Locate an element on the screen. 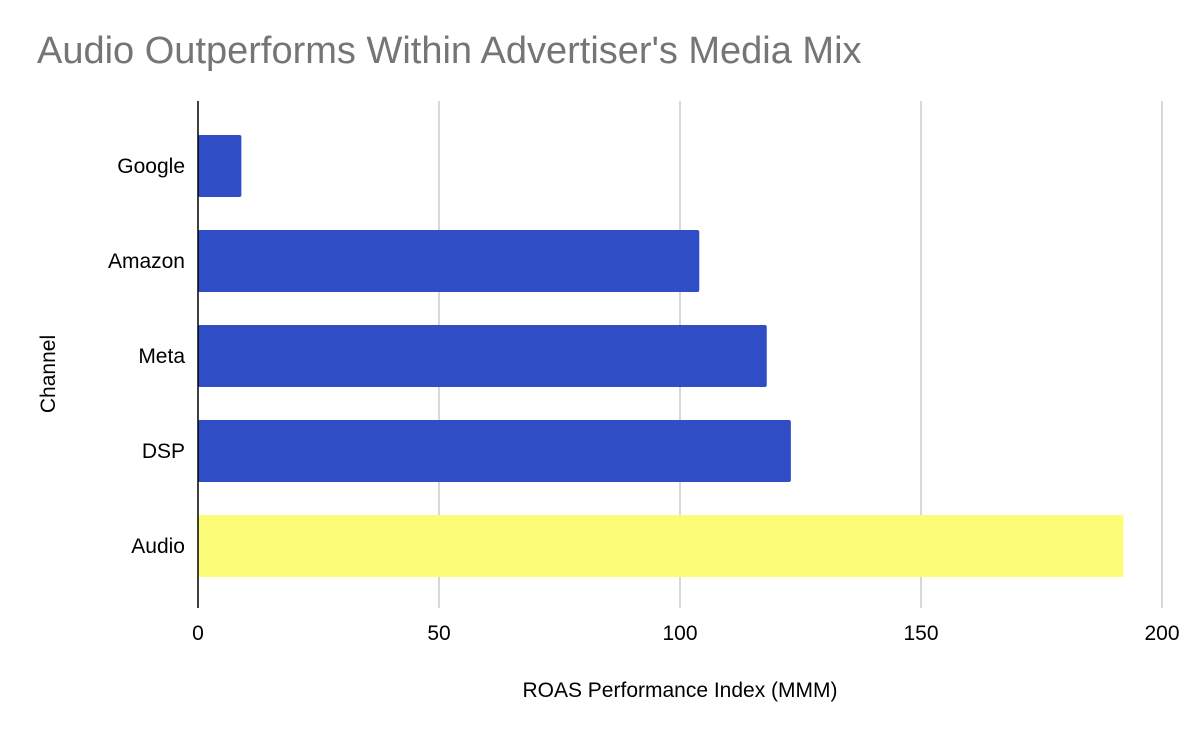 The image size is (1200, 742). x-tick-labels: 0 50 100 150 200 is located at coordinates (685, 633).